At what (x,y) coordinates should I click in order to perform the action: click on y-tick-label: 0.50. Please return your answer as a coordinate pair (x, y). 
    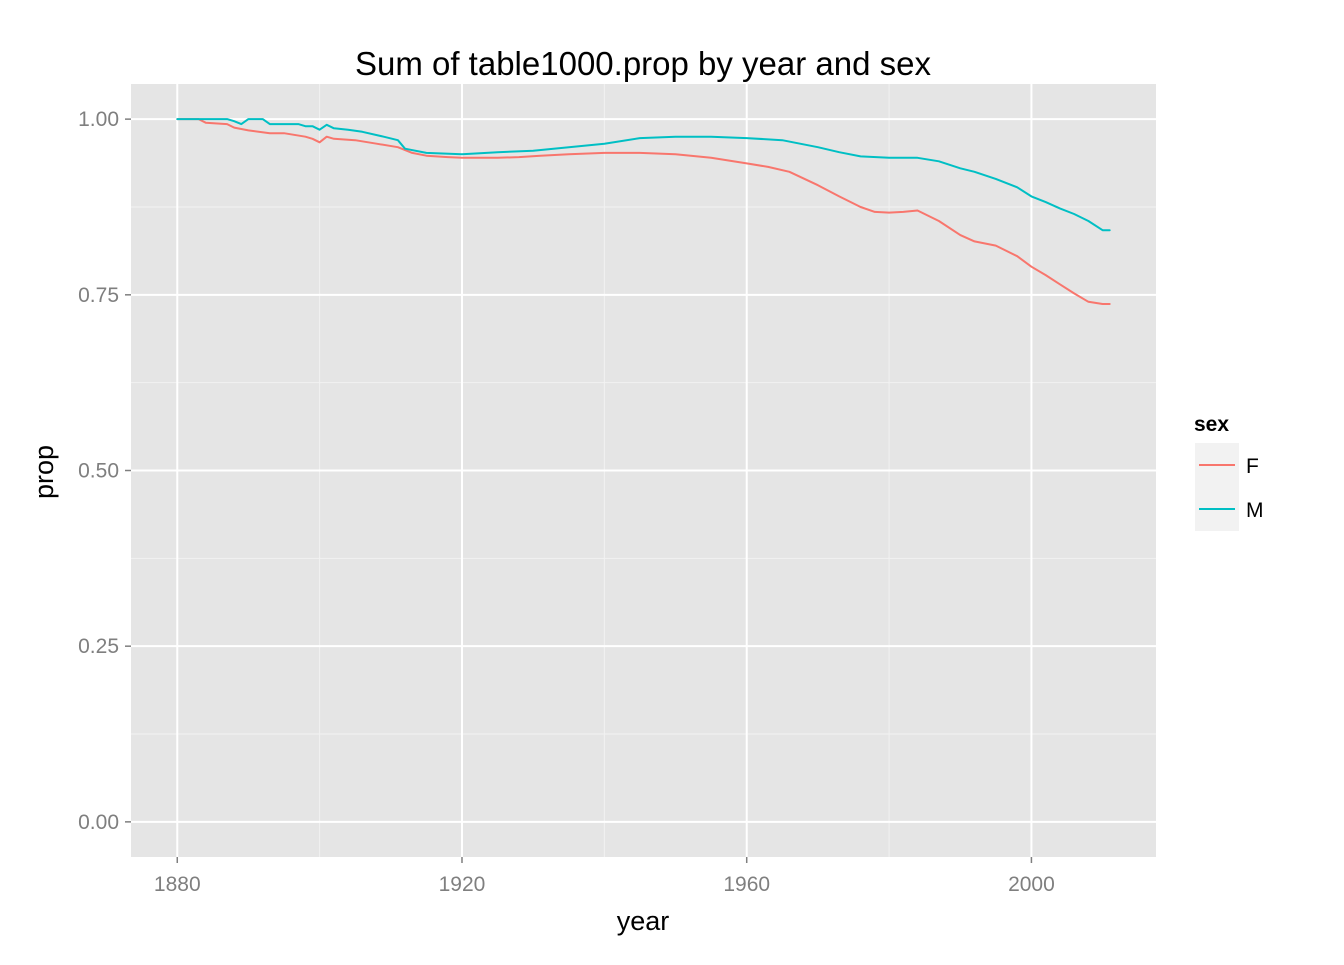
    Looking at the image, I should click on (98, 471).